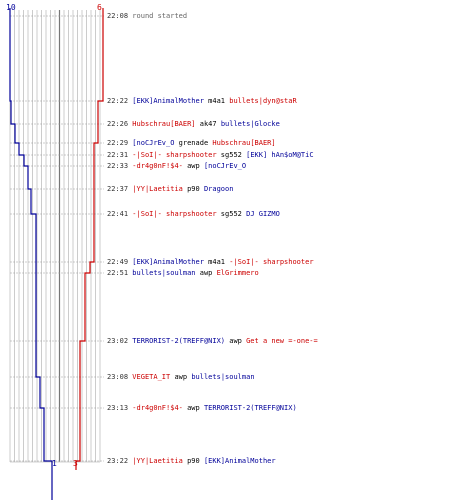  What do you see at coordinates (75, 463) in the screenshot?
I see `red-end-score: 3` at bounding box center [75, 463].